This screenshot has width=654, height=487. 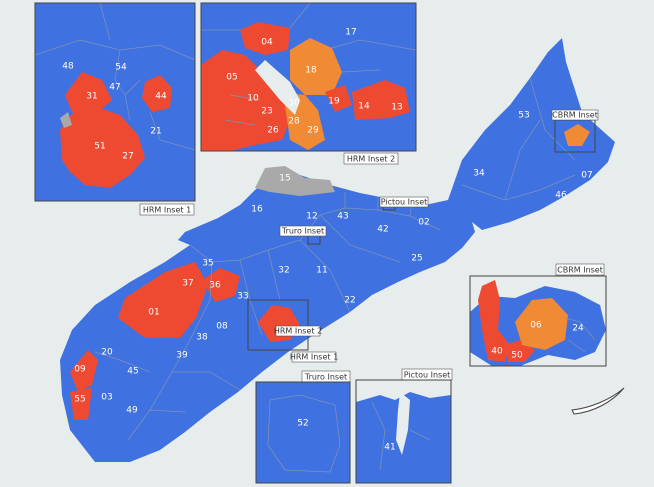 I want to click on cbrm-inset: CBRM Inset 06 24 40 50, so click(x=538, y=315).